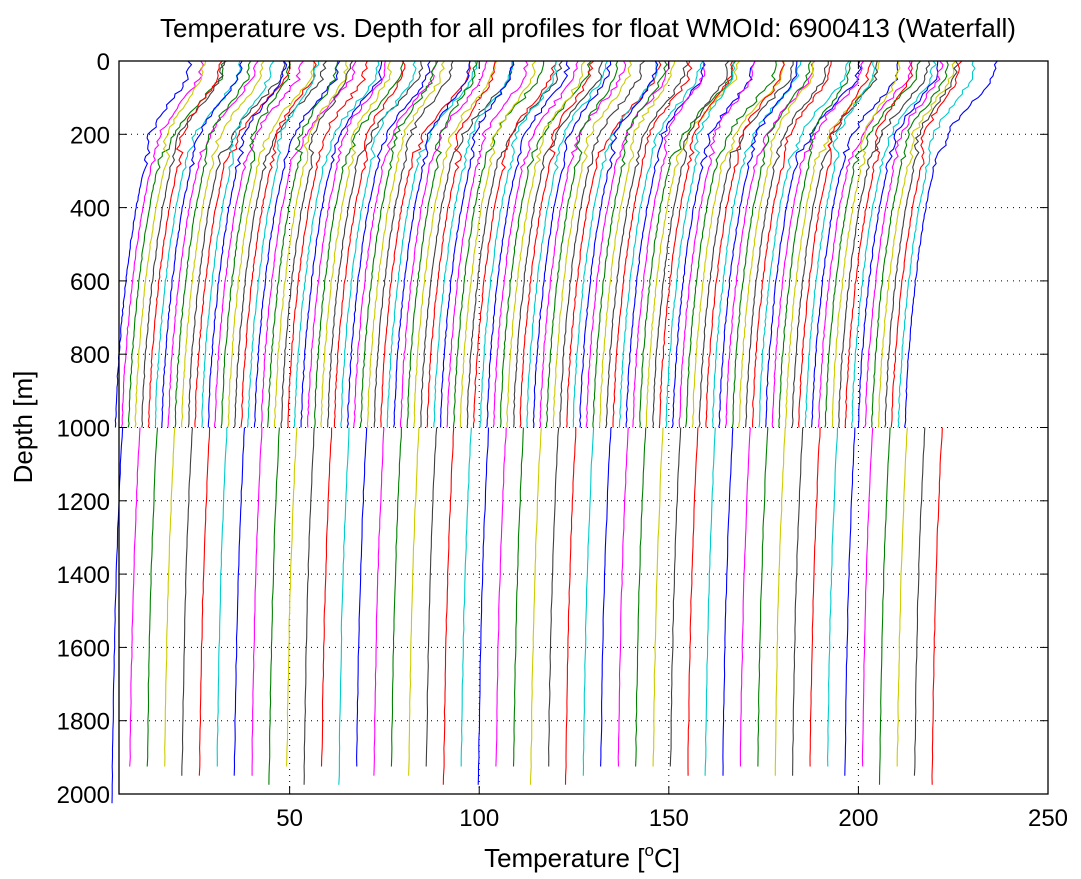  I want to click on y-tick-label: 400, so click(90, 209).